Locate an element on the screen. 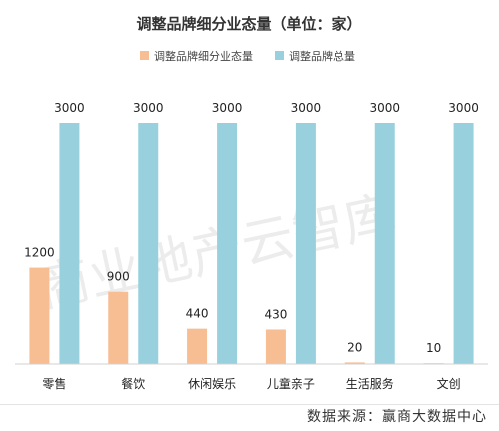  x-tick-label-0: 零售 is located at coordinates (54, 383).